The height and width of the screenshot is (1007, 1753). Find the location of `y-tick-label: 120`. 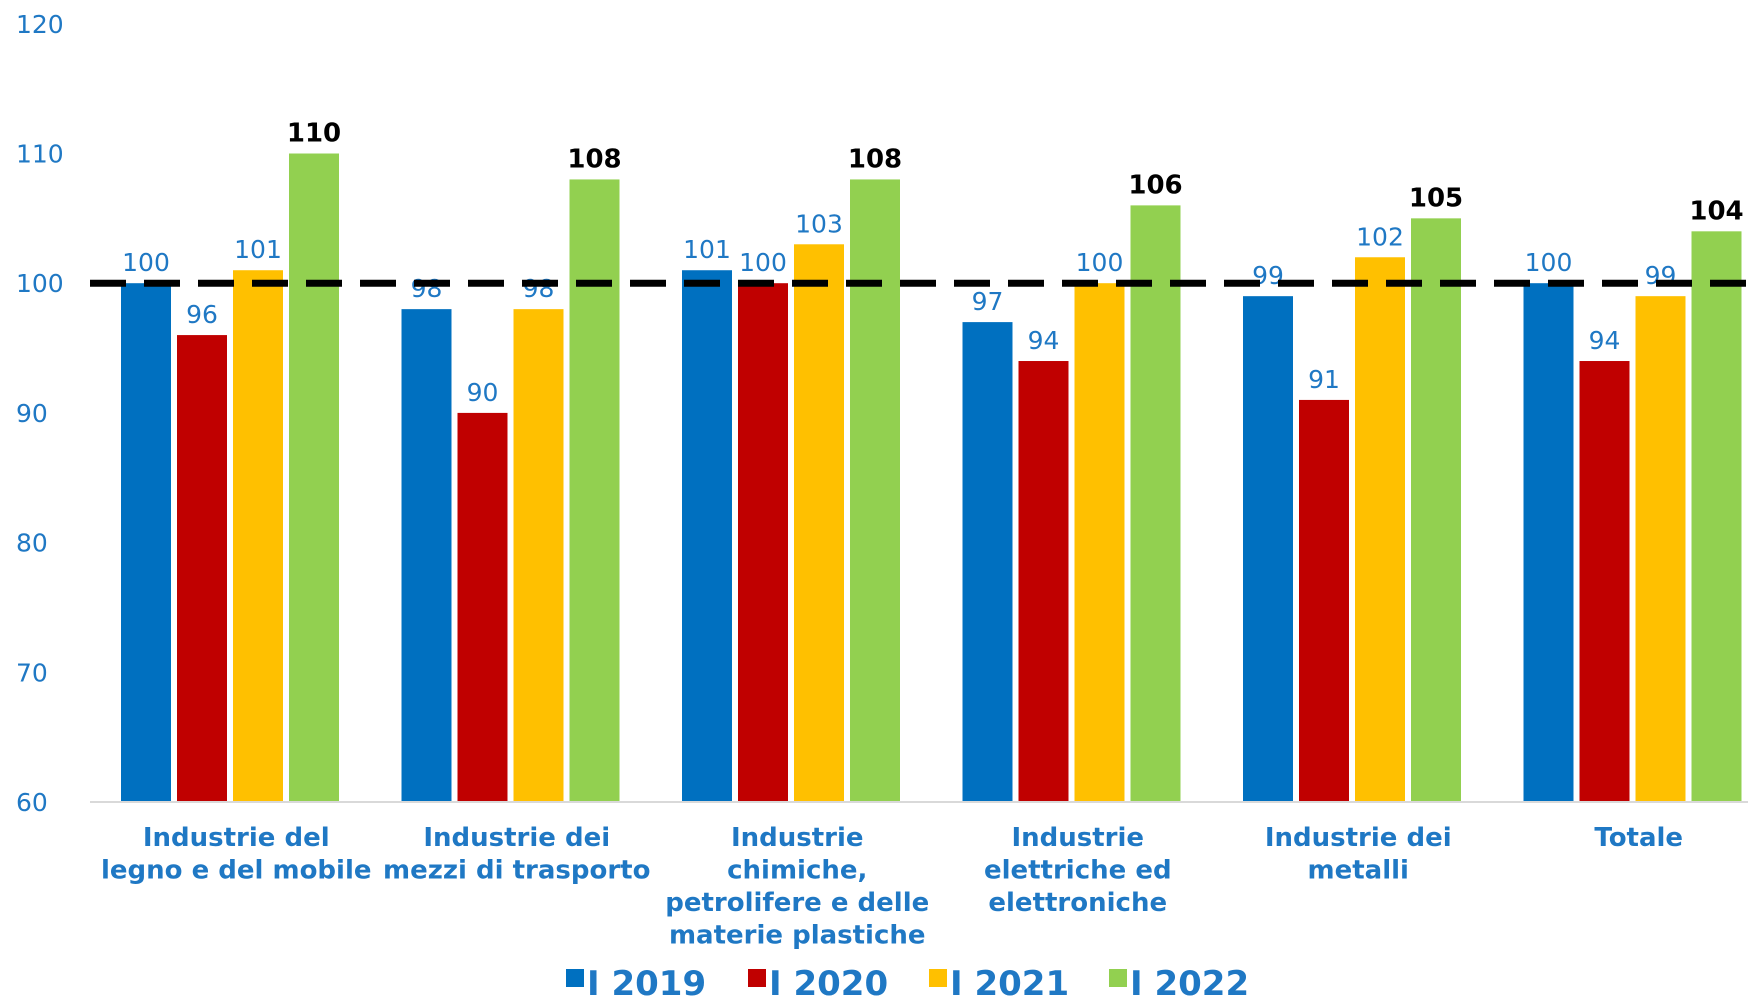

y-tick-label: 120 is located at coordinates (40, 24).